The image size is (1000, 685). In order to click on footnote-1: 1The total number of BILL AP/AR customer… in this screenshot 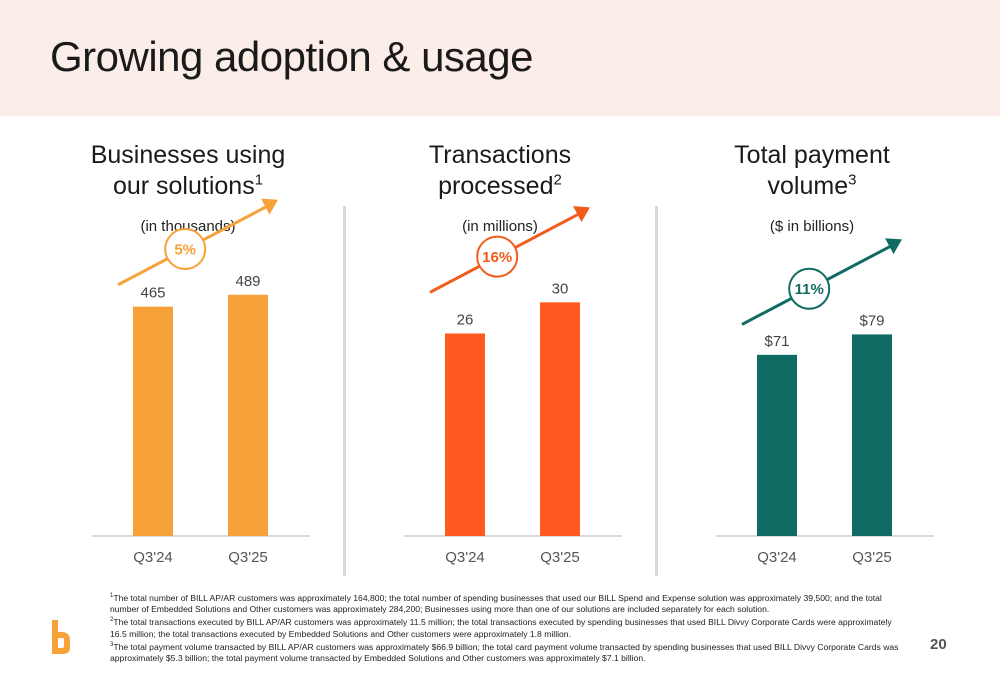, I will do `click(496, 603)`.